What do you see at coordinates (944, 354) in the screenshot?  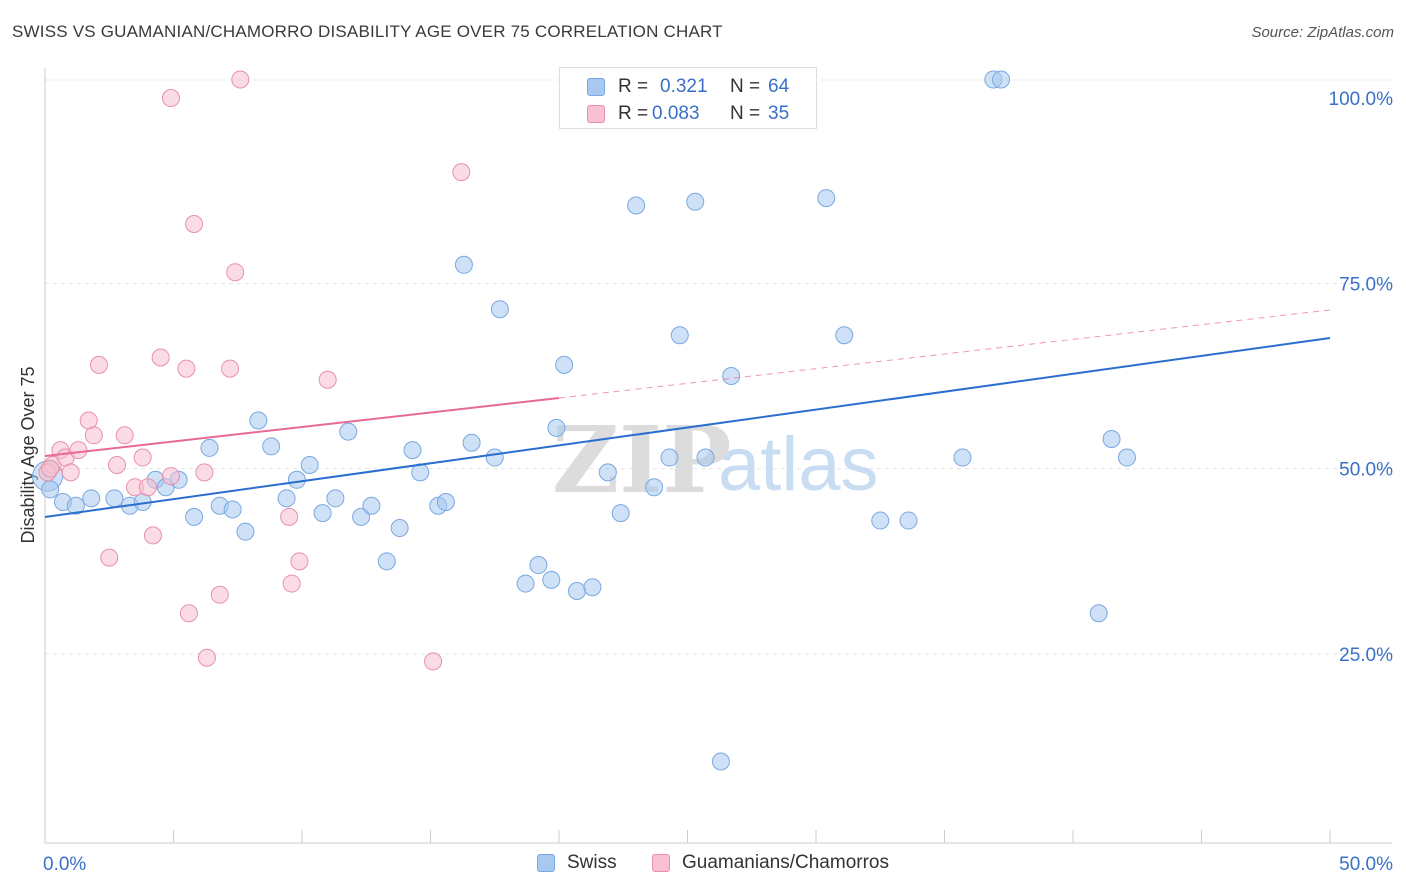 I see `guamanian-trend-line-extension` at bounding box center [944, 354].